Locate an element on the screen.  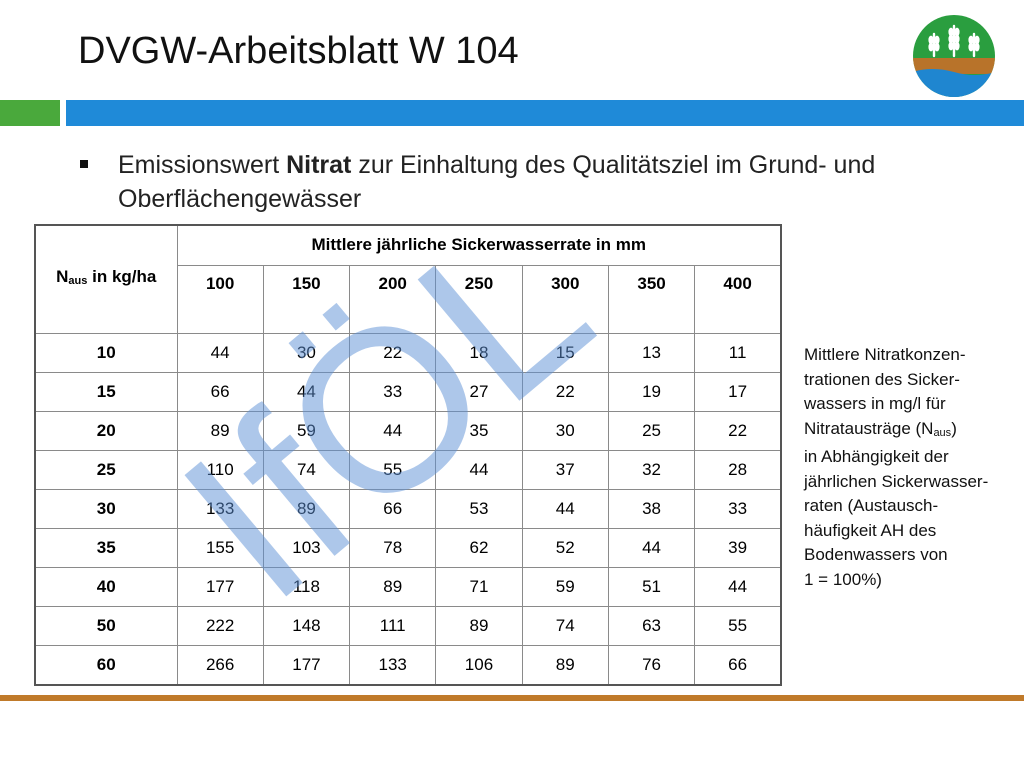
note-line: Mittlere Nitratkonzen- is located at coordinates (885, 354).